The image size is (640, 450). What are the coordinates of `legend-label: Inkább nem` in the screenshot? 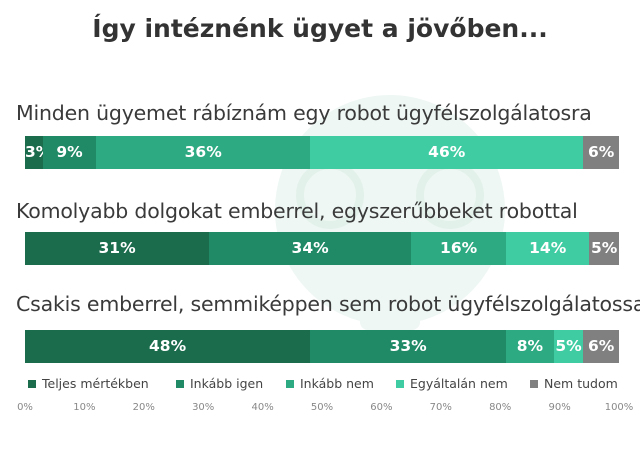 It's located at (337, 383).